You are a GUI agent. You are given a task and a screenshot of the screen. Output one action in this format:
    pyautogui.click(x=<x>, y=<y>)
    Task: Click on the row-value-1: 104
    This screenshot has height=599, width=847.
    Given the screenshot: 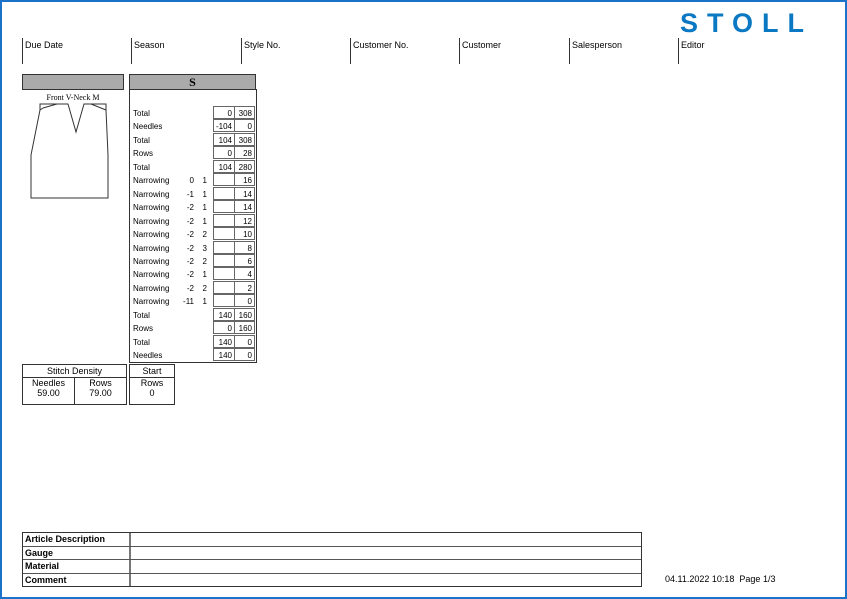 What is the action you would take?
    pyautogui.click(x=223, y=139)
    